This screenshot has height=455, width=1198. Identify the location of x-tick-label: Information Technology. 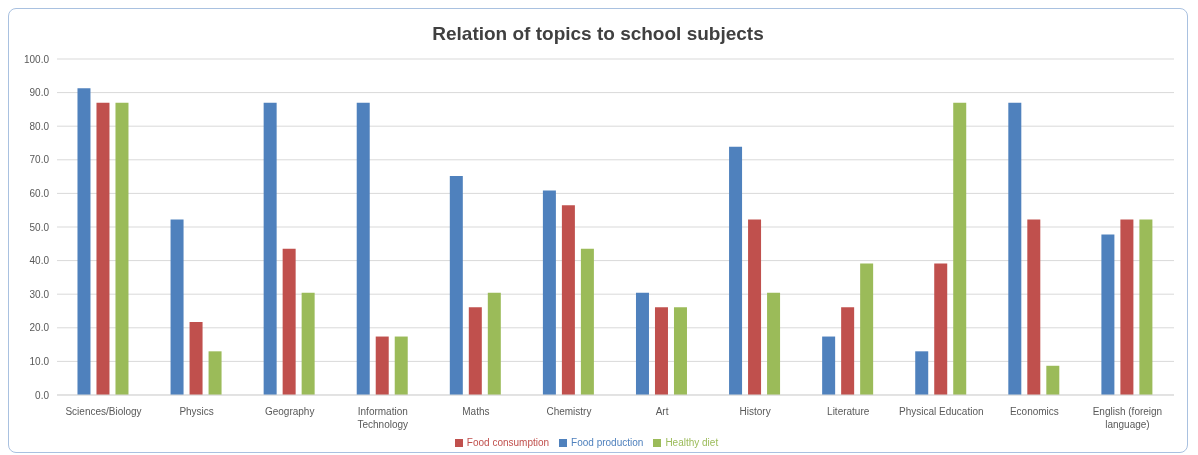
(383, 418).